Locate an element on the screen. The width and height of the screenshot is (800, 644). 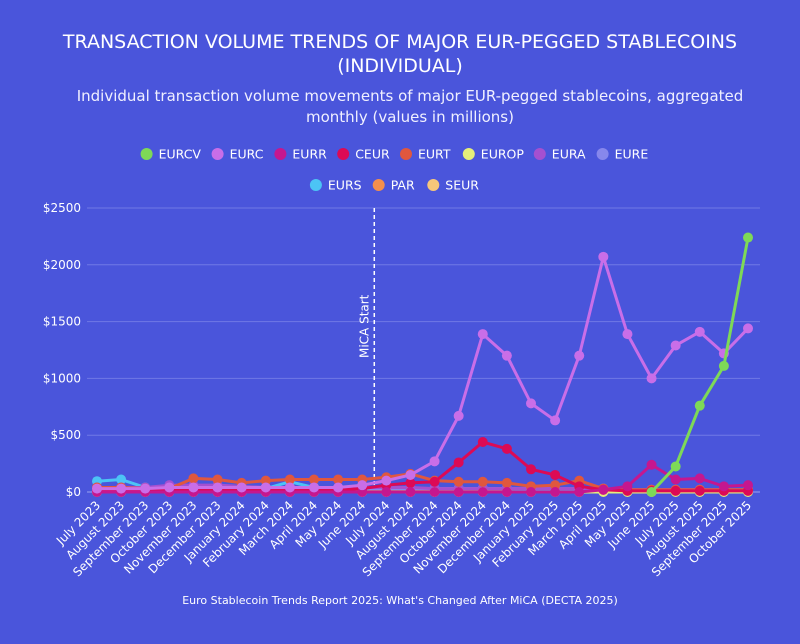
mica-start-label: MiCA Start is located at coordinates (364, 326).